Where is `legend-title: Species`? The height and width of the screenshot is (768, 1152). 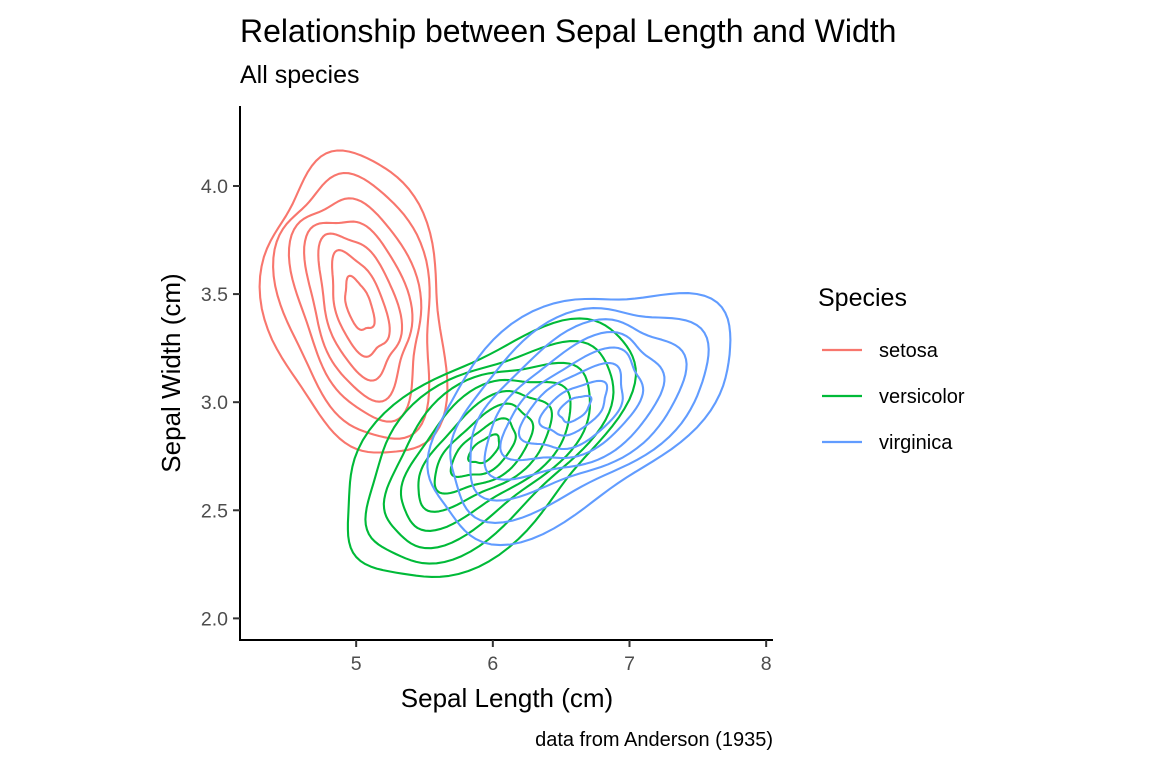 legend-title: Species is located at coordinates (862, 298).